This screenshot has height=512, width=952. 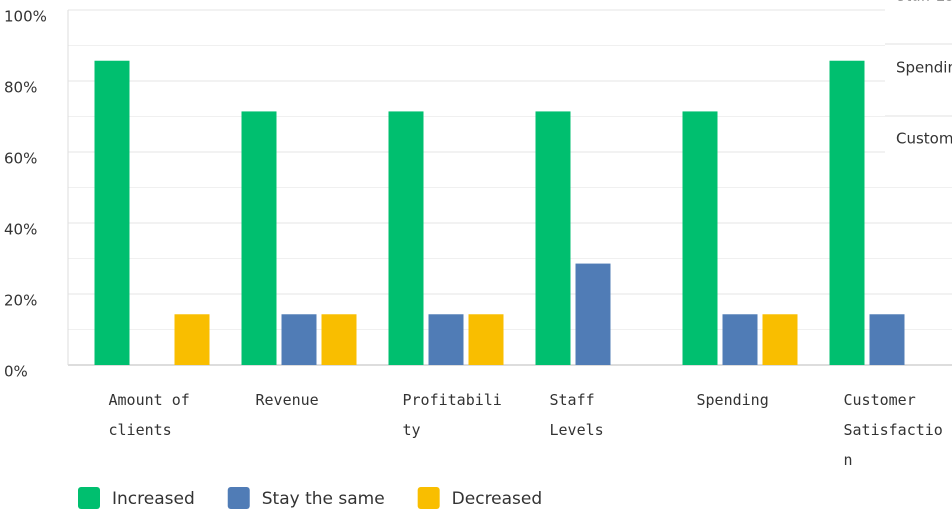 What do you see at coordinates (153, 499) in the screenshot?
I see `legend-label: Increased` at bounding box center [153, 499].